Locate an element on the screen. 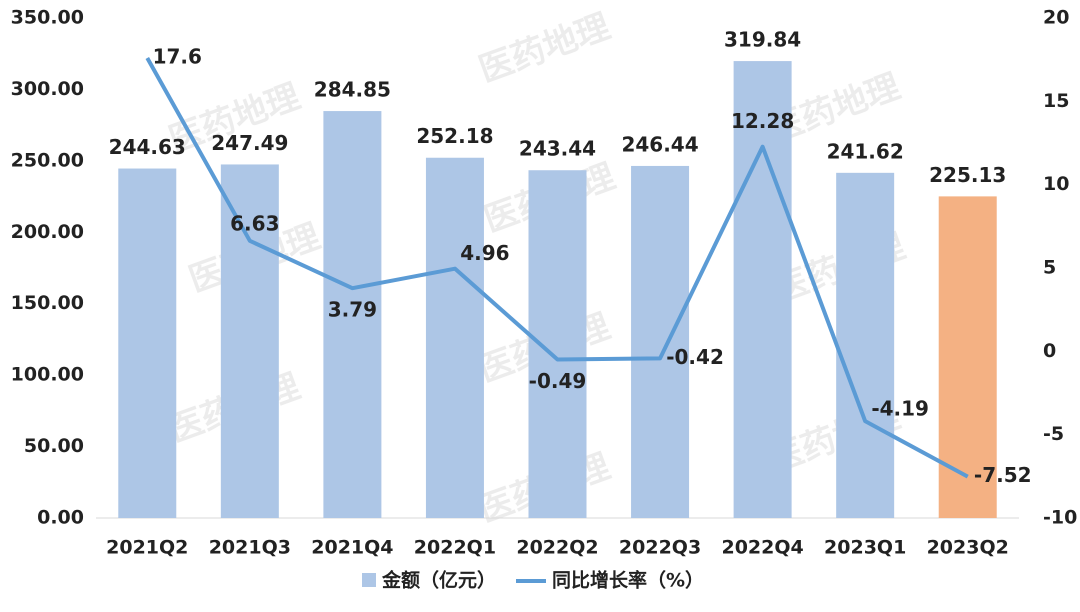  y2-tick-label: -10 is located at coordinates (1060, 518).